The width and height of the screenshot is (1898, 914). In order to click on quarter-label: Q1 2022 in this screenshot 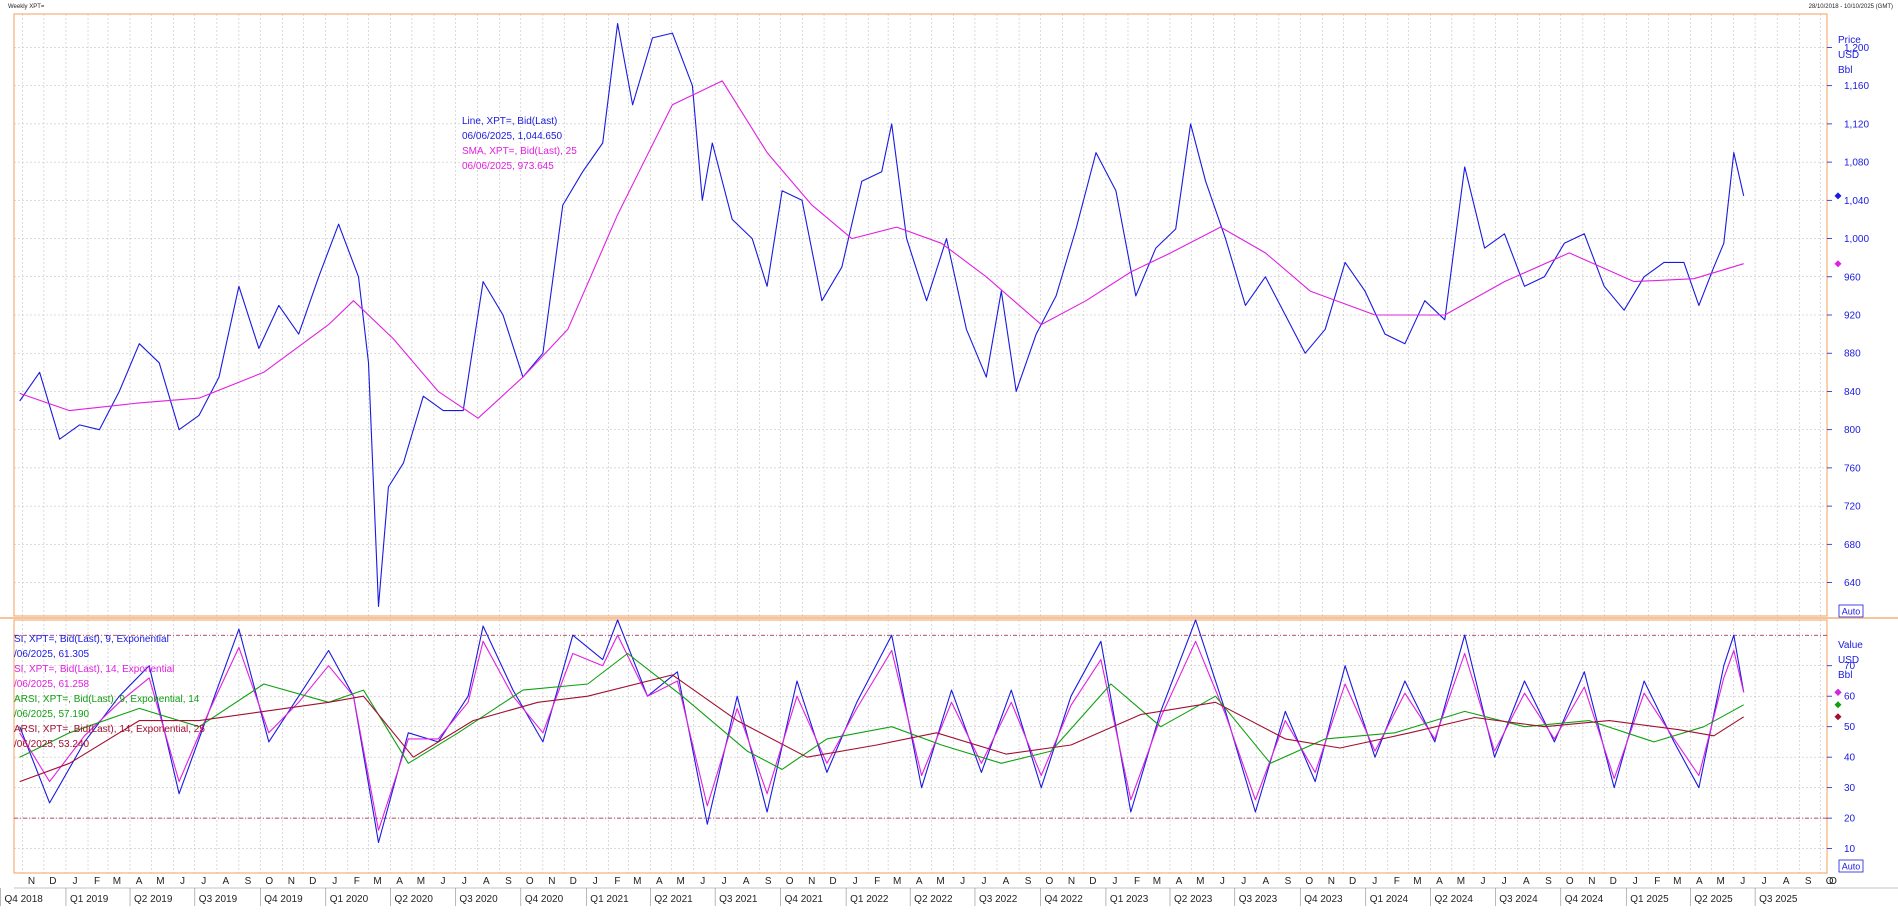, I will do `click(869, 899)`.